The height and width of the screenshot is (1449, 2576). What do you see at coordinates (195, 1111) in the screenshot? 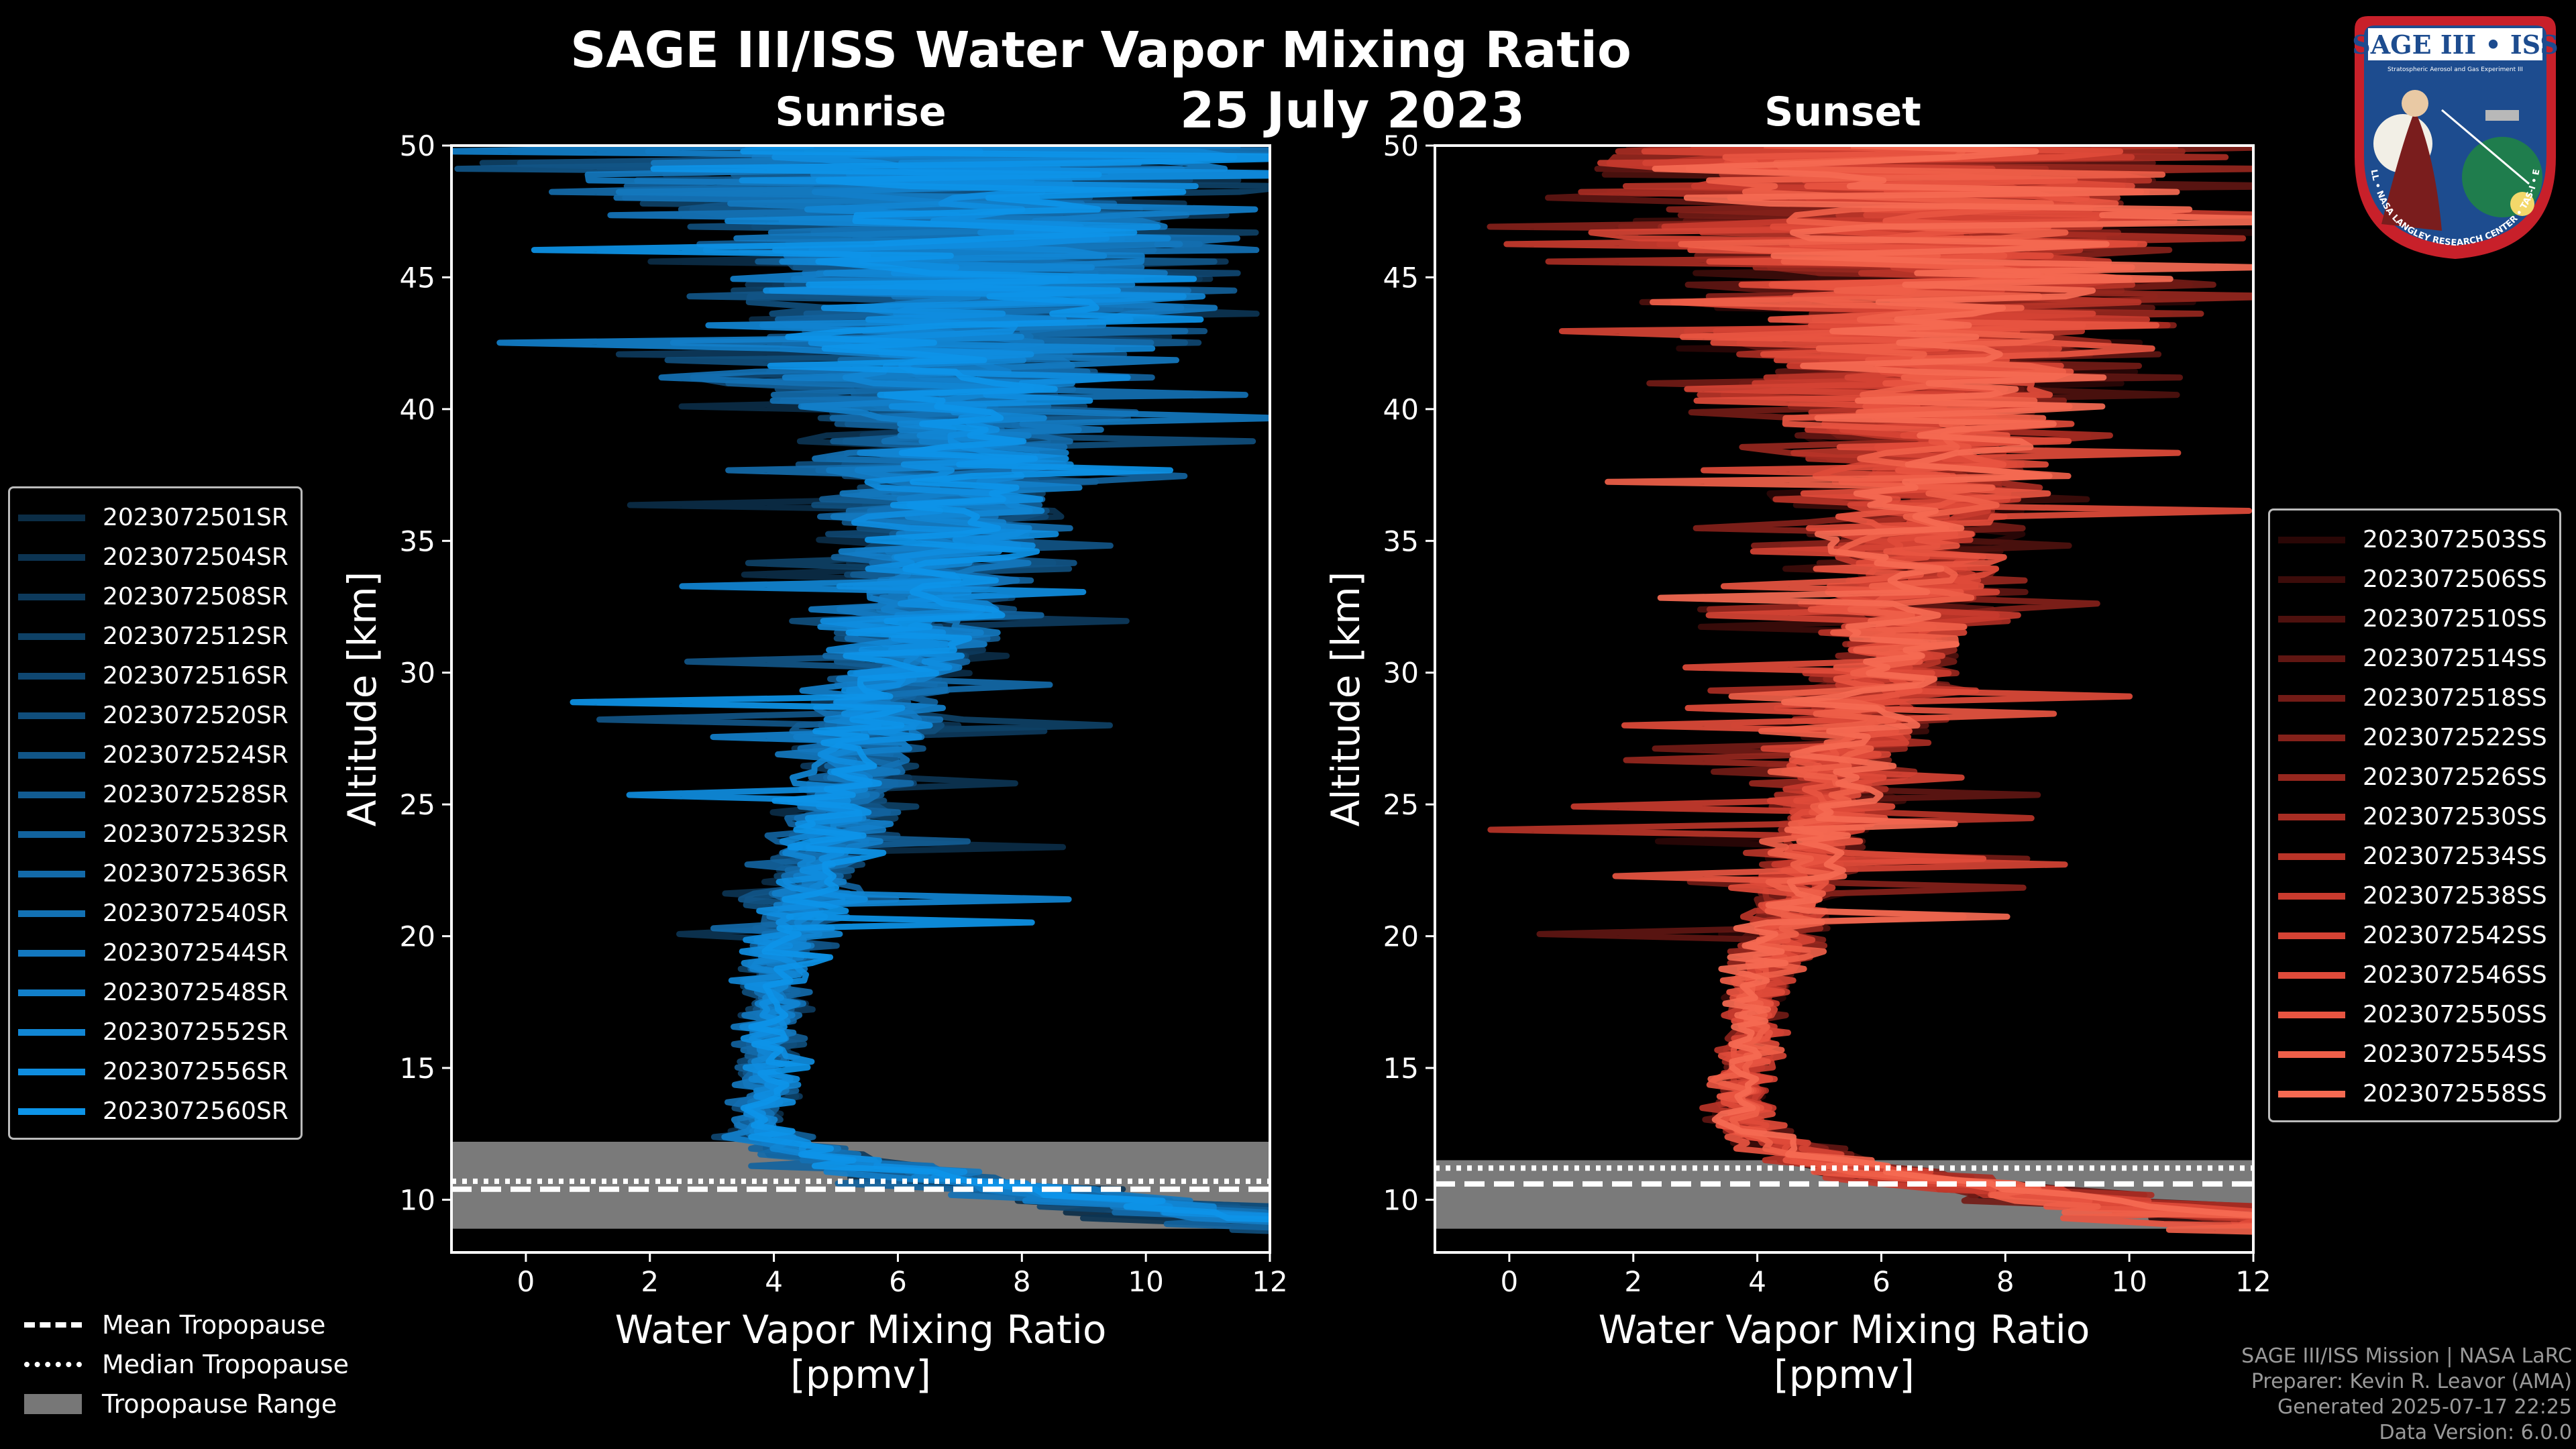
I see `legend-label: 2023072560SR` at bounding box center [195, 1111].